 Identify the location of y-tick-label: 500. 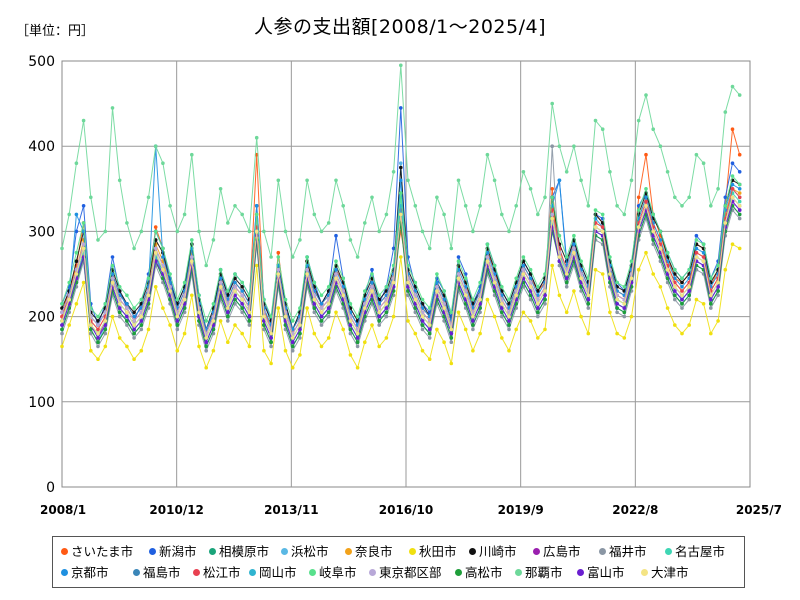
(41, 62).